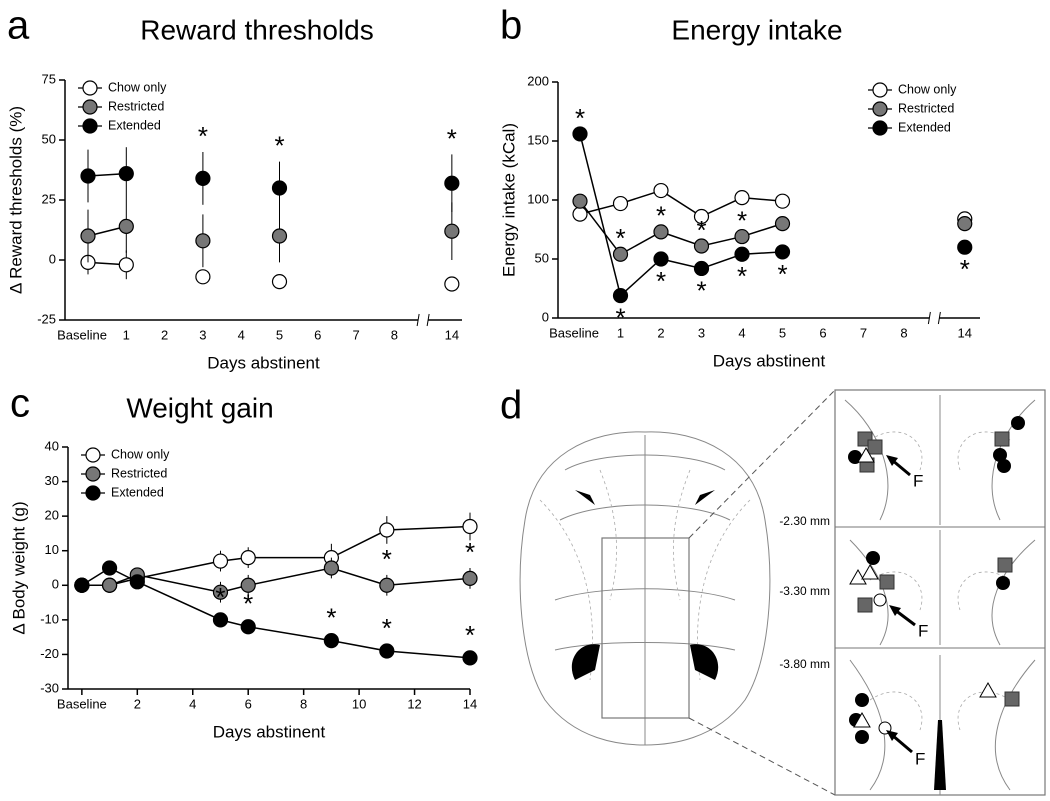  What do you see at coordinates (52, 549) in the screenshot?
I see `y-tick-label: 10` at bounding box center [52, 549].